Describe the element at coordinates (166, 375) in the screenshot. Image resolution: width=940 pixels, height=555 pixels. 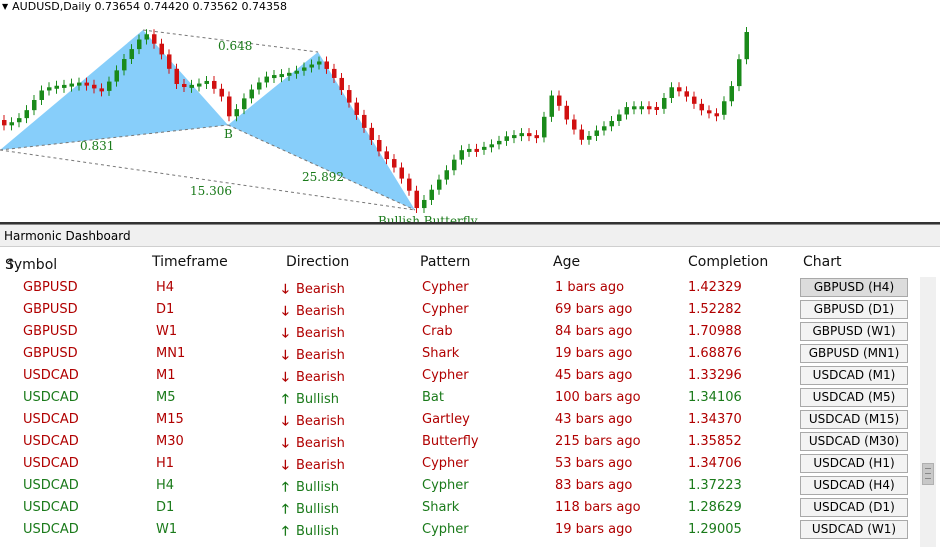
I see `row-timeframe: M1` at that location.